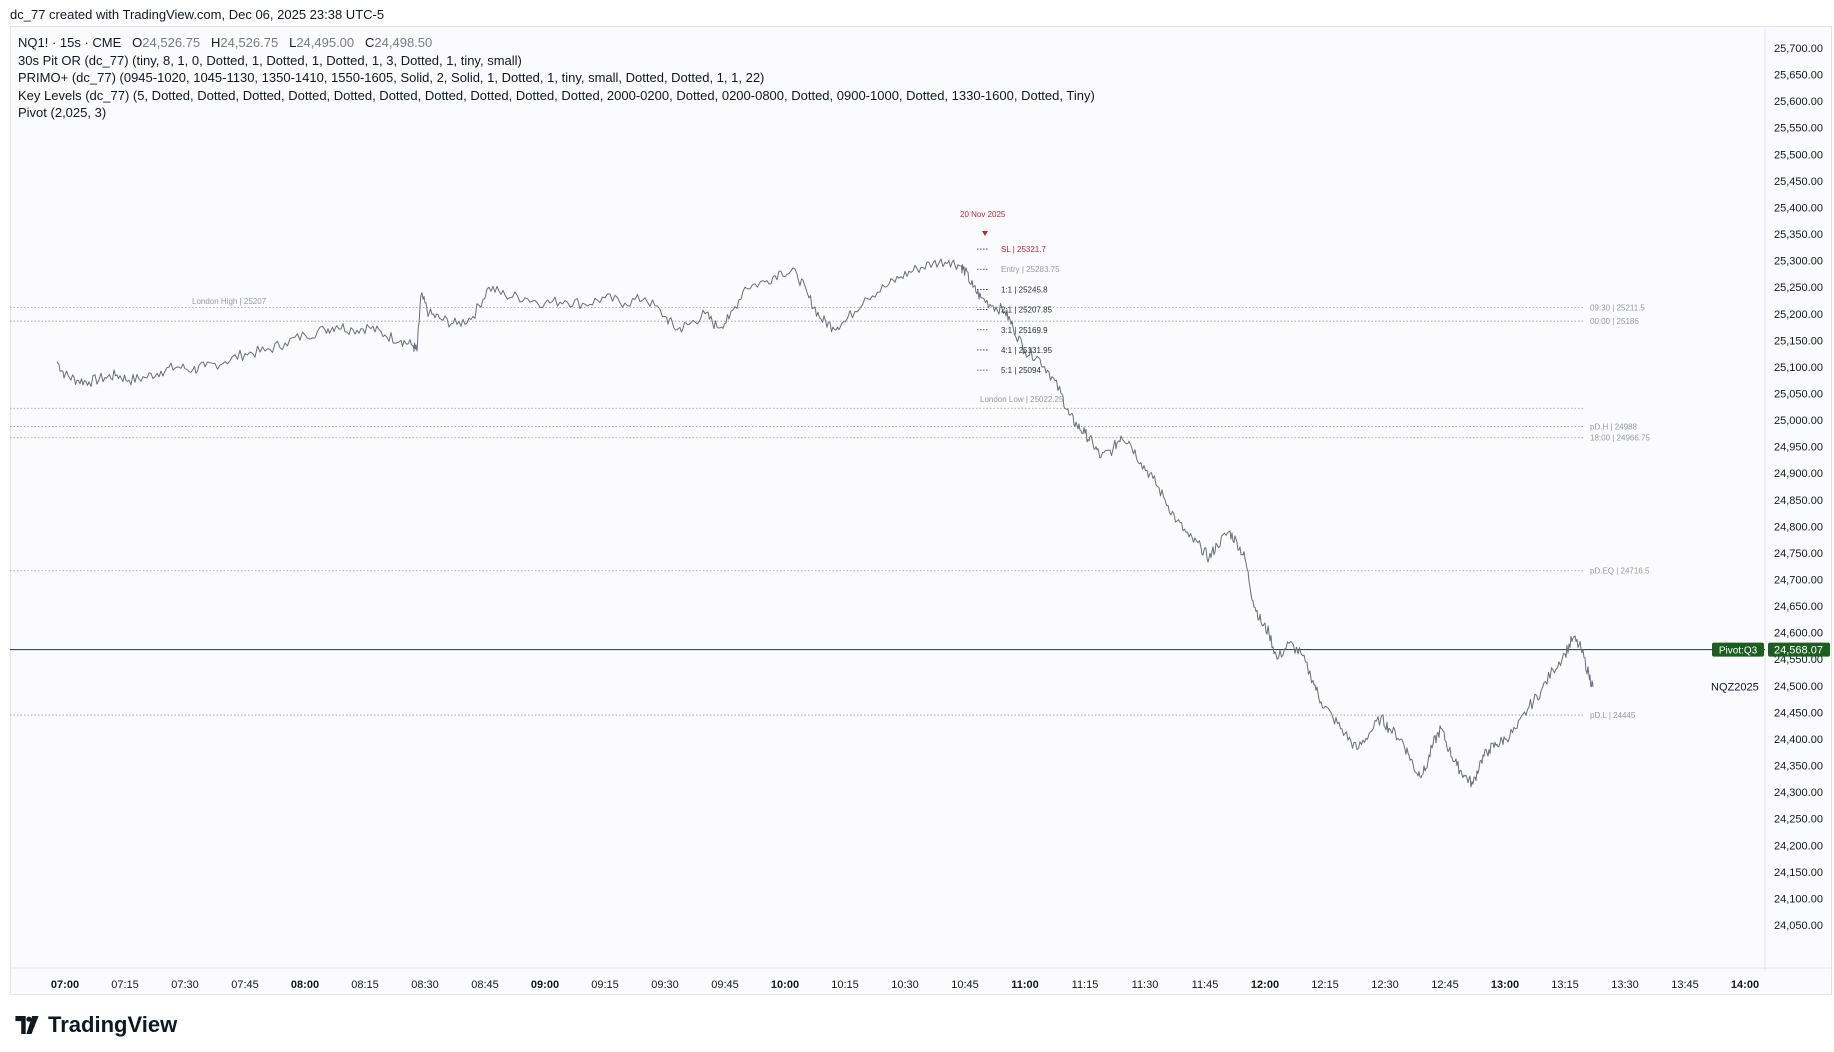 The image size is (1834, 1052). I want to click on time-axis-tick-label: 07:00, so click(65, 985).